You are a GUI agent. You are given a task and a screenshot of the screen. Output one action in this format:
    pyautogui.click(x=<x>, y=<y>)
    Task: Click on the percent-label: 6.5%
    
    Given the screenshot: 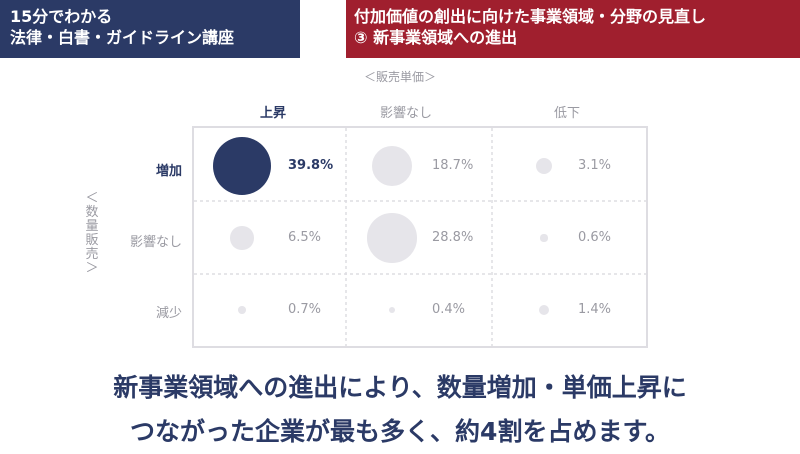 What is the action you would take?
    pyautogui.click(x=305, y=237)
    